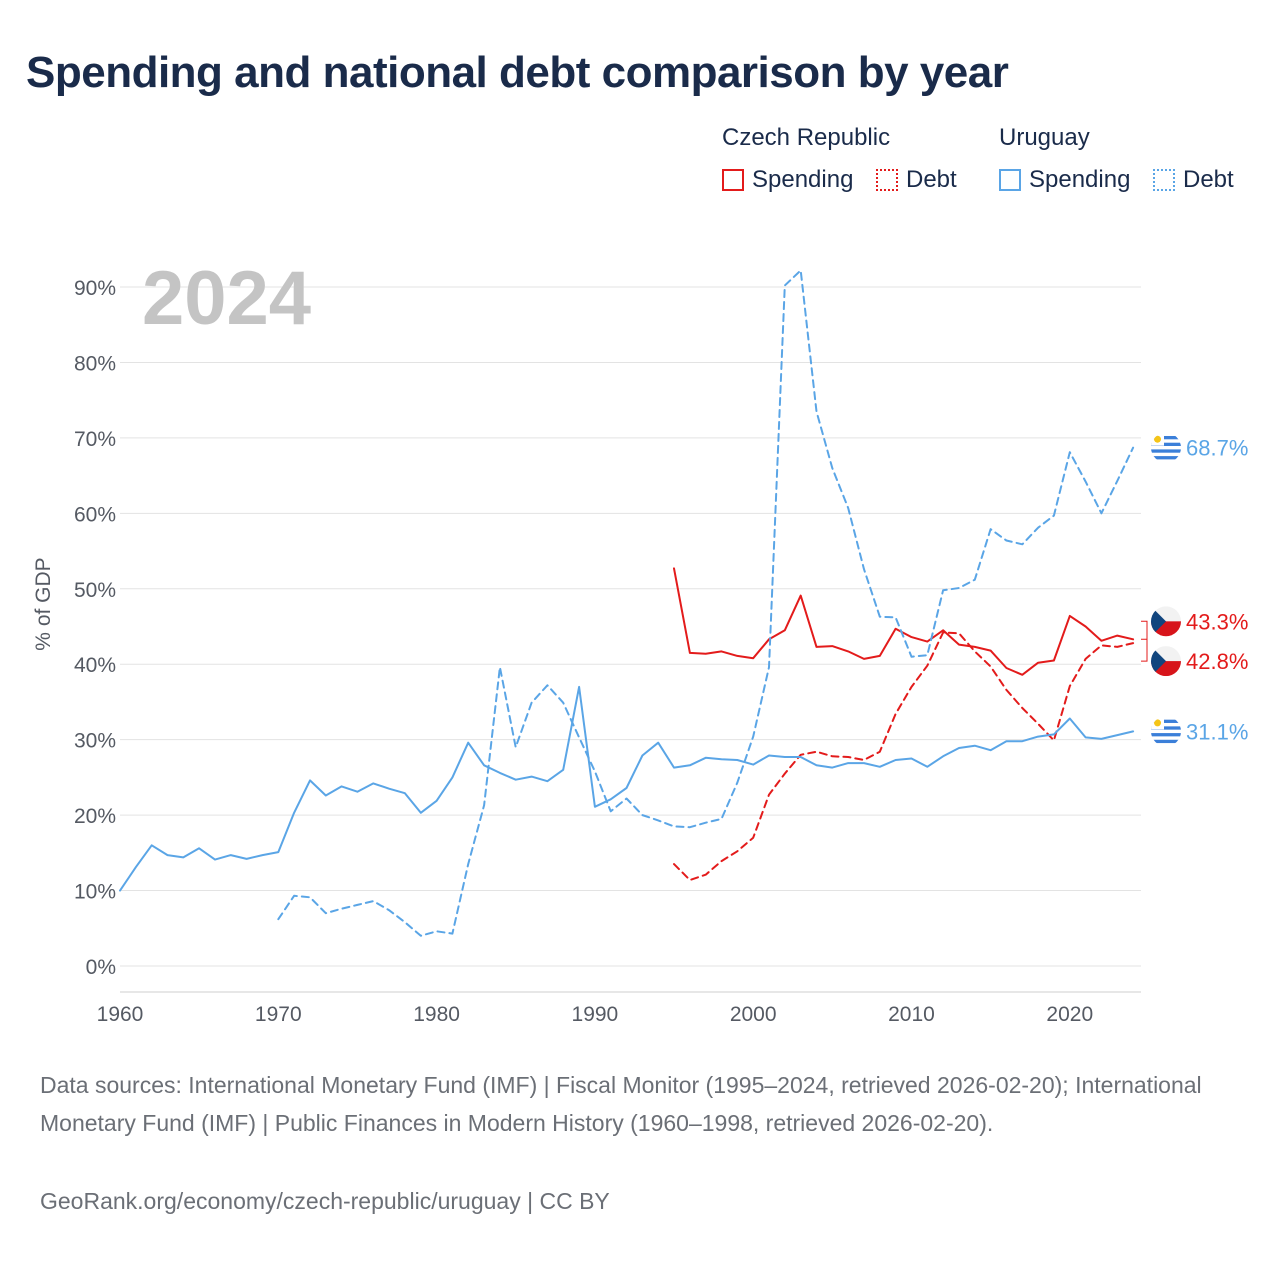 This screenshot has height=1280, width=1280. What do you see at coordinates (95, 816) in the screenshot?
I see `y-tick-label: 20%` at bounding box center [95, 816].